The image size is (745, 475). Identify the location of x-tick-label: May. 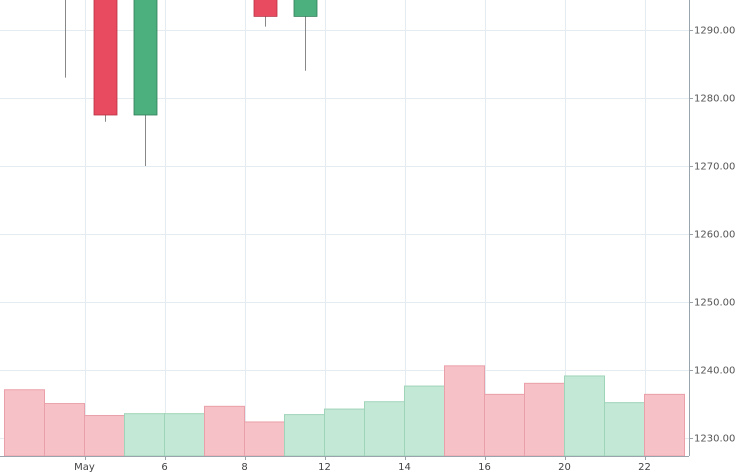
(84, 467).